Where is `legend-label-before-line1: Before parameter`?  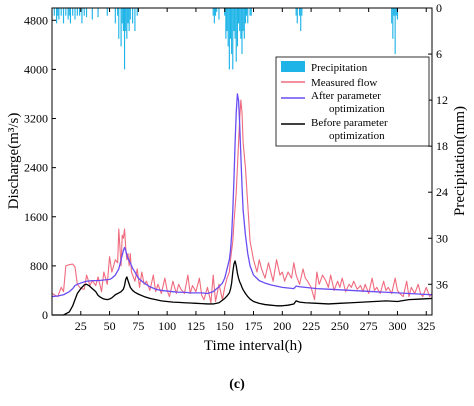 legend-label-before-line1: Before parameter is located at coordinates (349, 123).